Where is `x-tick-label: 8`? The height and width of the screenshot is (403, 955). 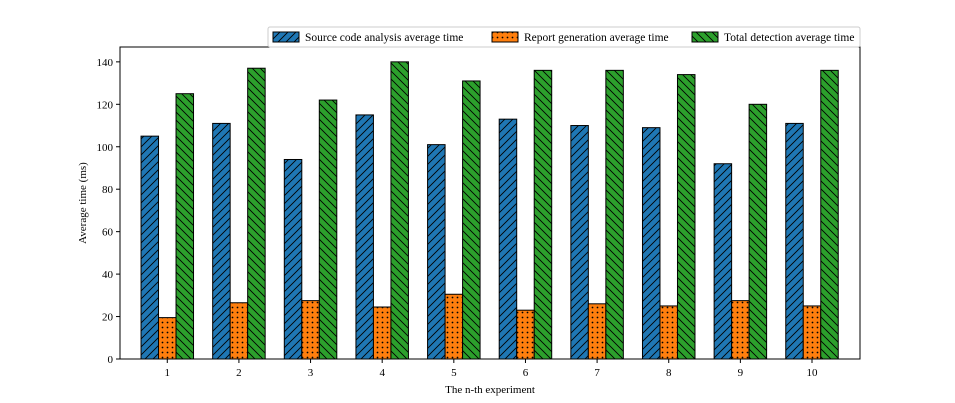
x-tick-label: 8 is located at coordinates (669, 373).